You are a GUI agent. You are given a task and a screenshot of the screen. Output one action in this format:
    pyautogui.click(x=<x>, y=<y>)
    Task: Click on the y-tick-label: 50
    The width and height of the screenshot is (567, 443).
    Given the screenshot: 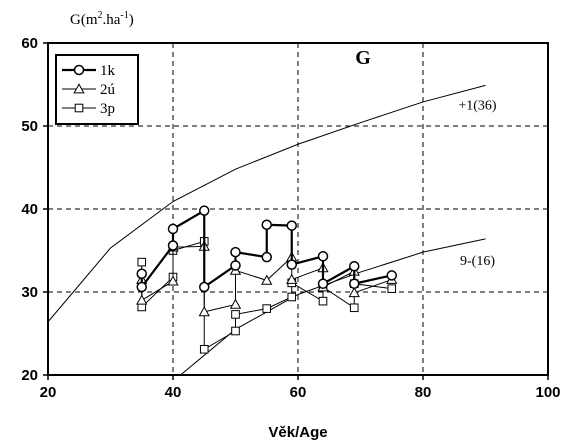 What is the action you would take?
    pyautogui.click(x=29, y=126)
    